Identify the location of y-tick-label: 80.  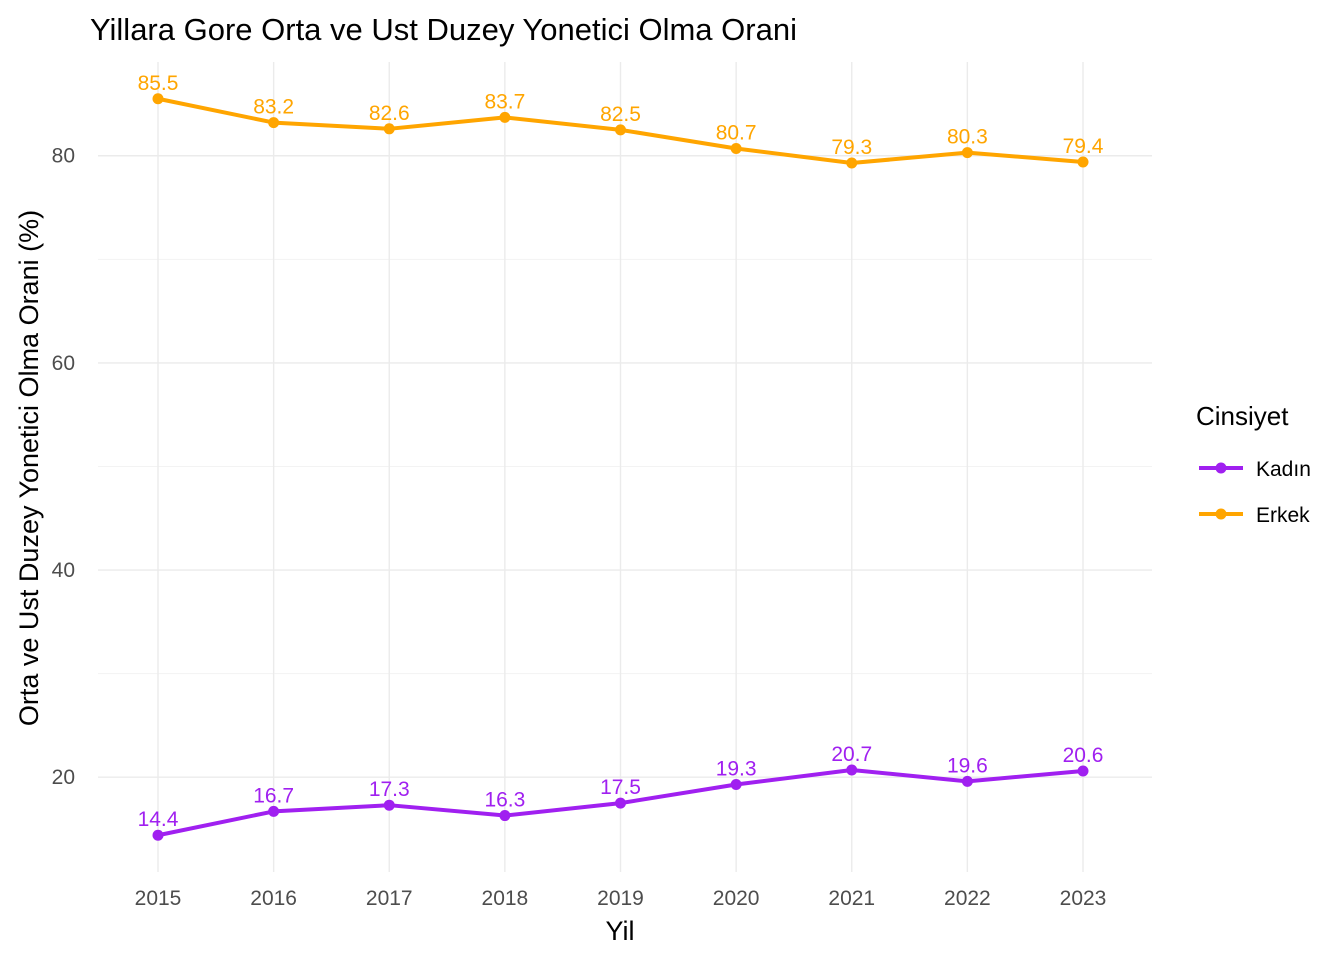
(63, 156).